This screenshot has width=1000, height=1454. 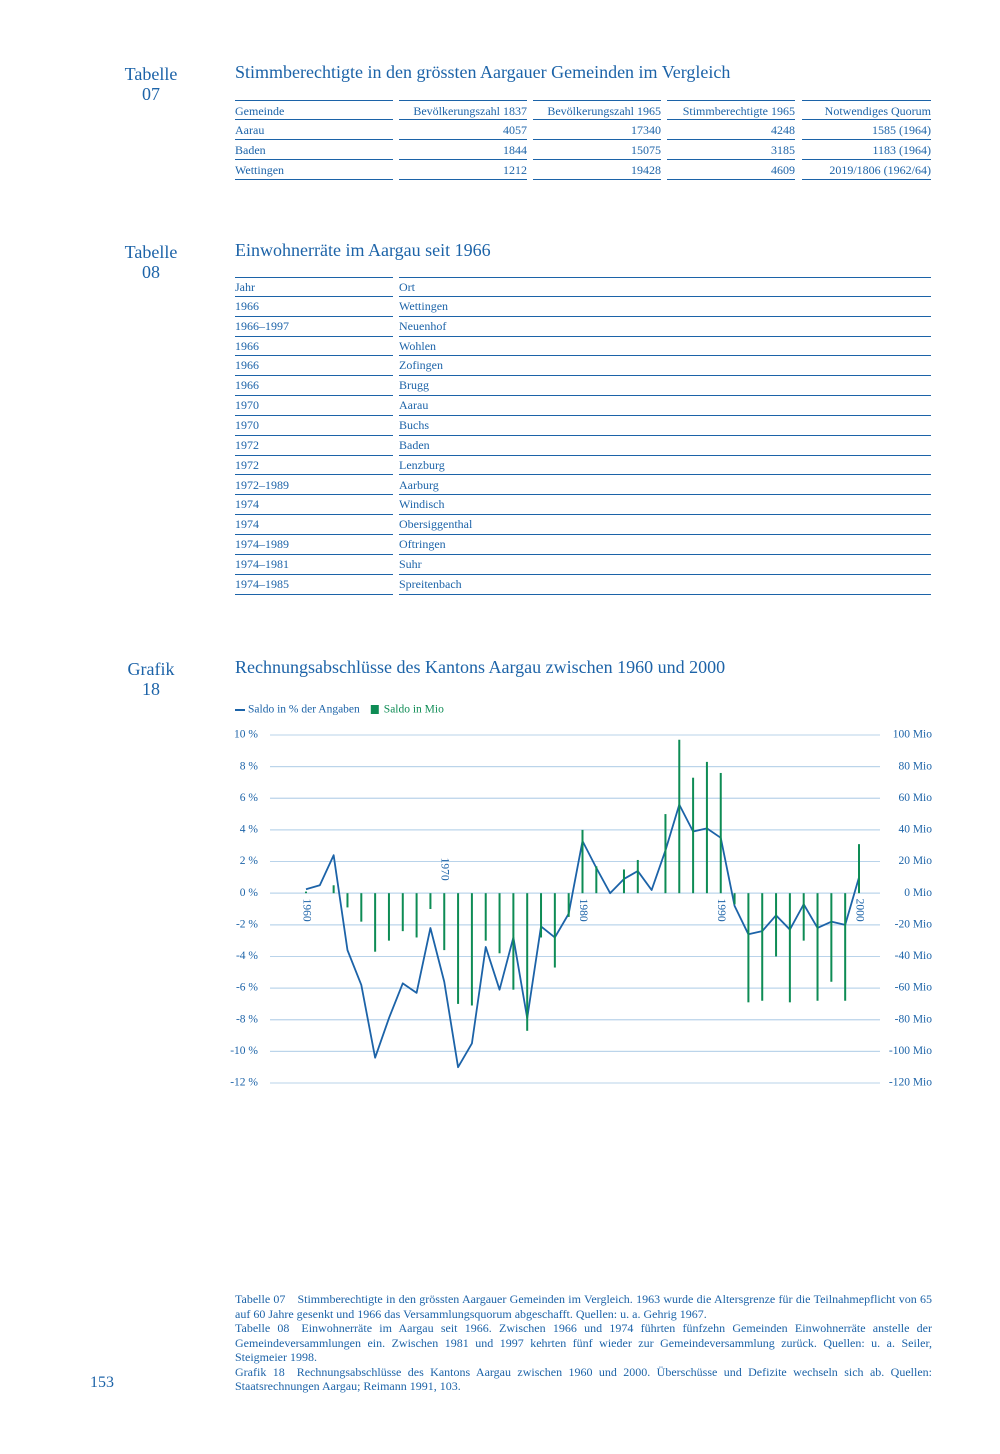 What do you see at coordinates (314, 170) in the screenshot?
I see `table-cell: Wettingen` at bounding box center [314, 170].